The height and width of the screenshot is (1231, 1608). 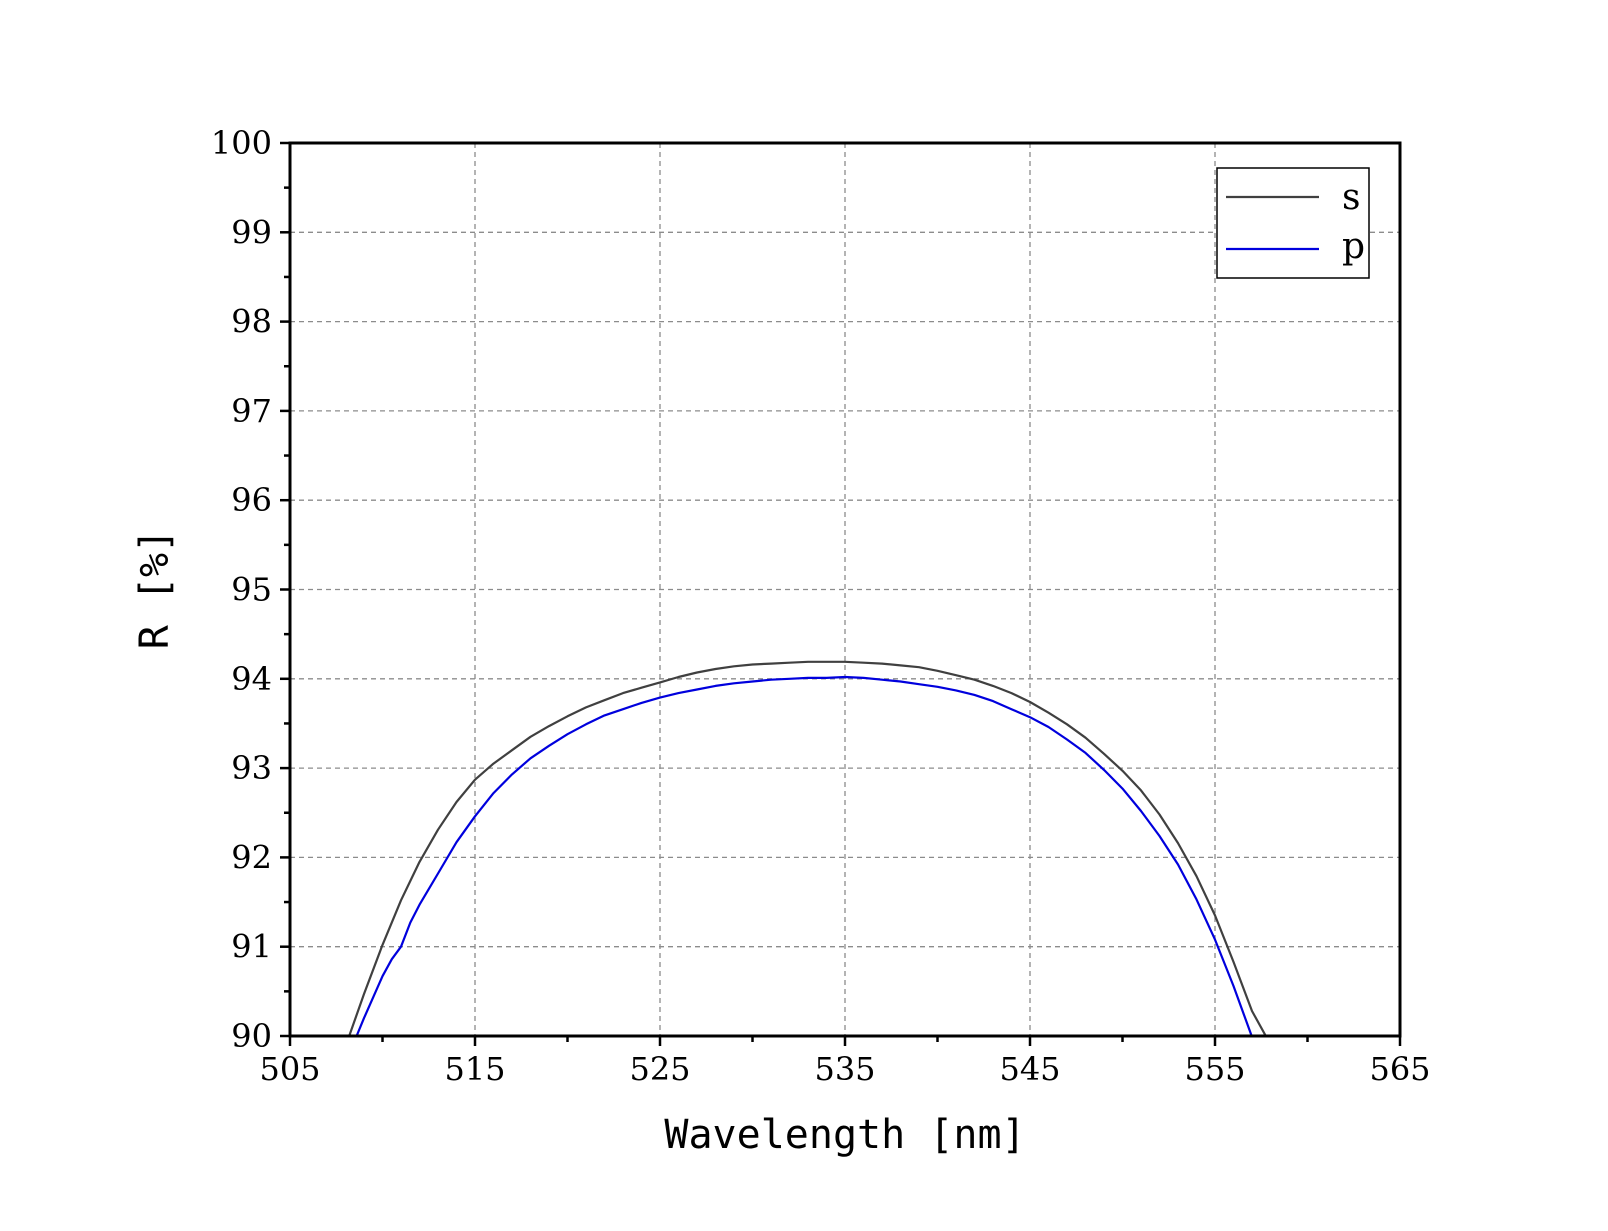 What do you see at coordinates (241, 143) in the screenshot?
I see `y-tick-label: 100` at bounding box center [241, 143].